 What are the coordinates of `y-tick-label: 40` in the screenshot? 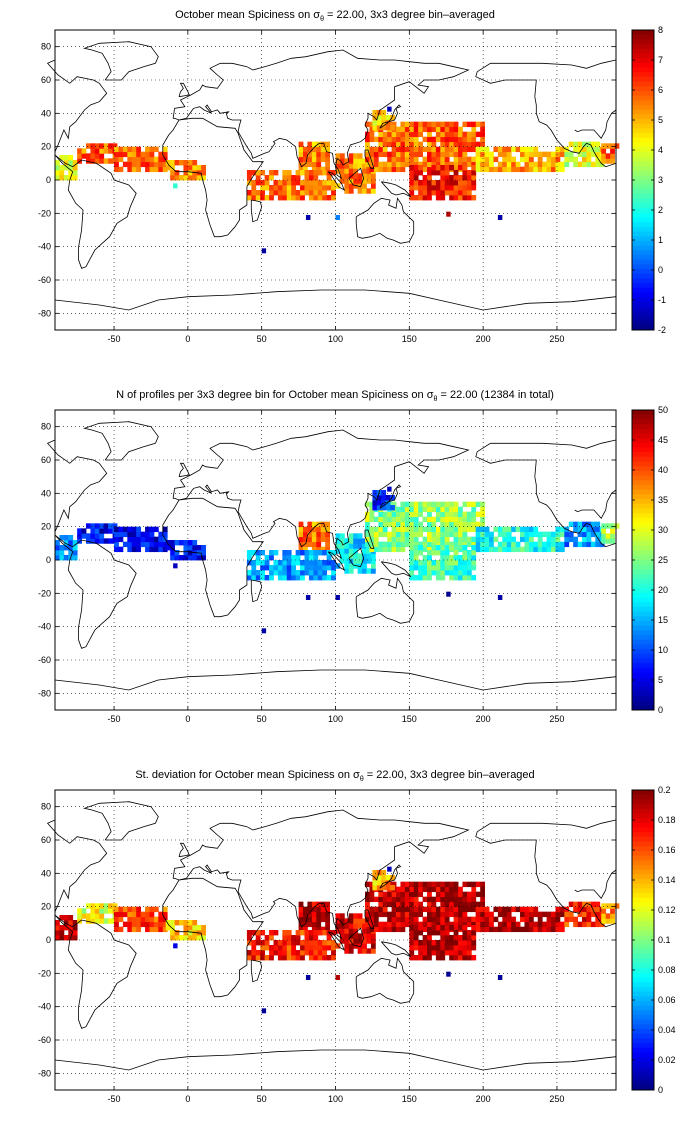 It's located at (46, 873).